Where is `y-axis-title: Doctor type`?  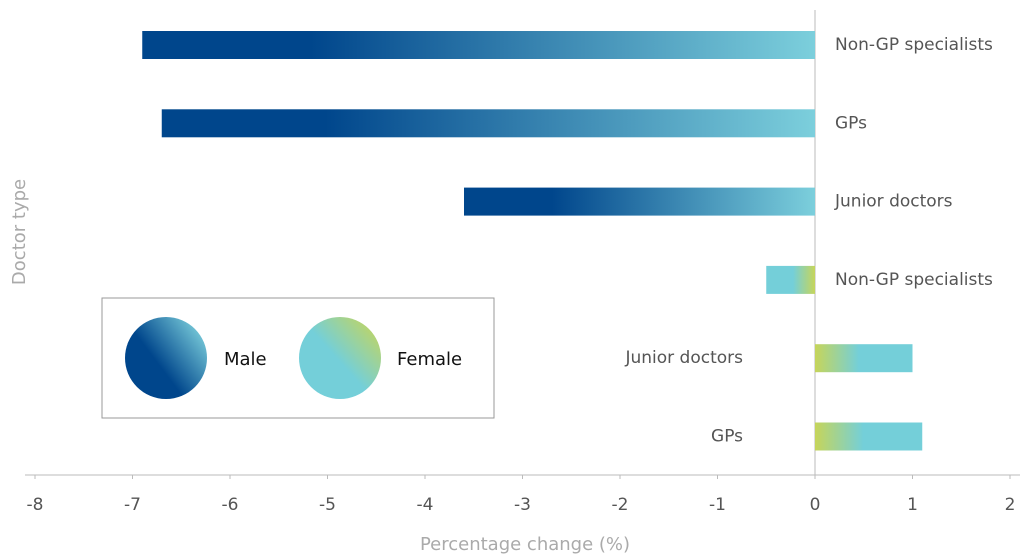 y-axis-title: Doctor type is located at coordinates (19, 232).